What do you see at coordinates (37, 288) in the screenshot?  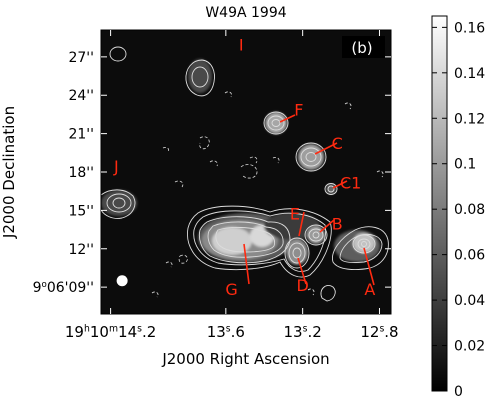 I see `y-tick-label-part: 9` at bounding box center [37, 288].